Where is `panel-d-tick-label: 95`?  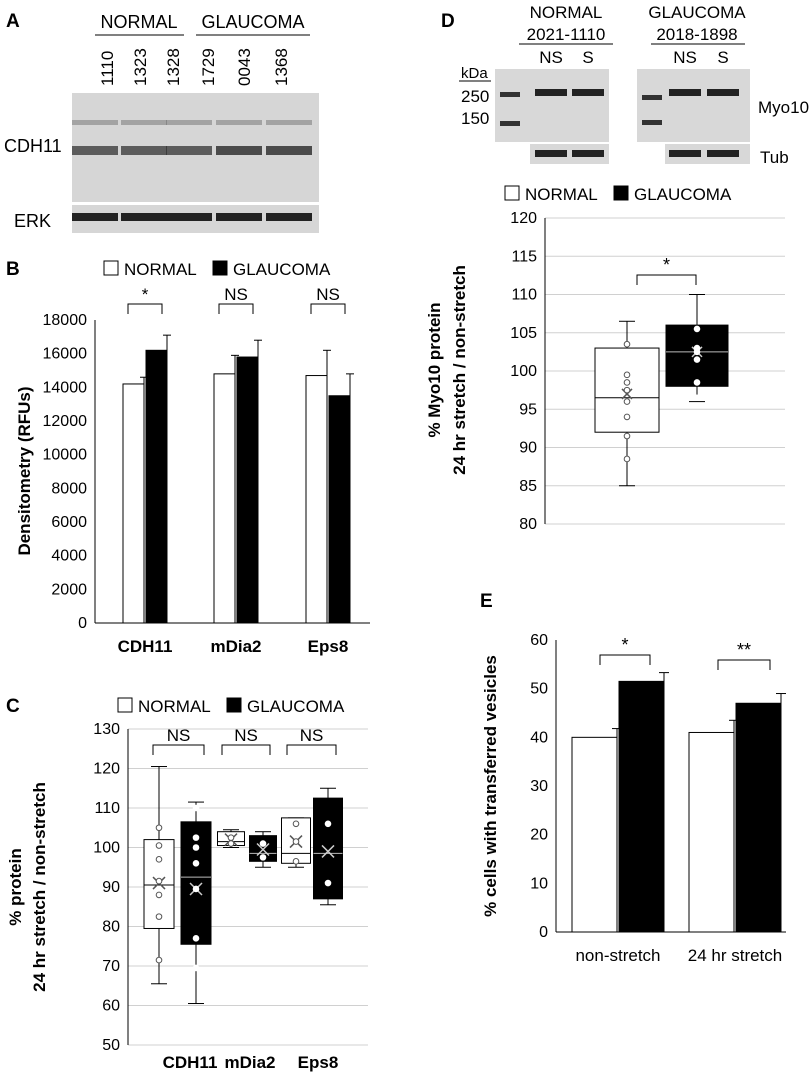
panel-d-tick-label: 95 is located at coordinates (528, 409).